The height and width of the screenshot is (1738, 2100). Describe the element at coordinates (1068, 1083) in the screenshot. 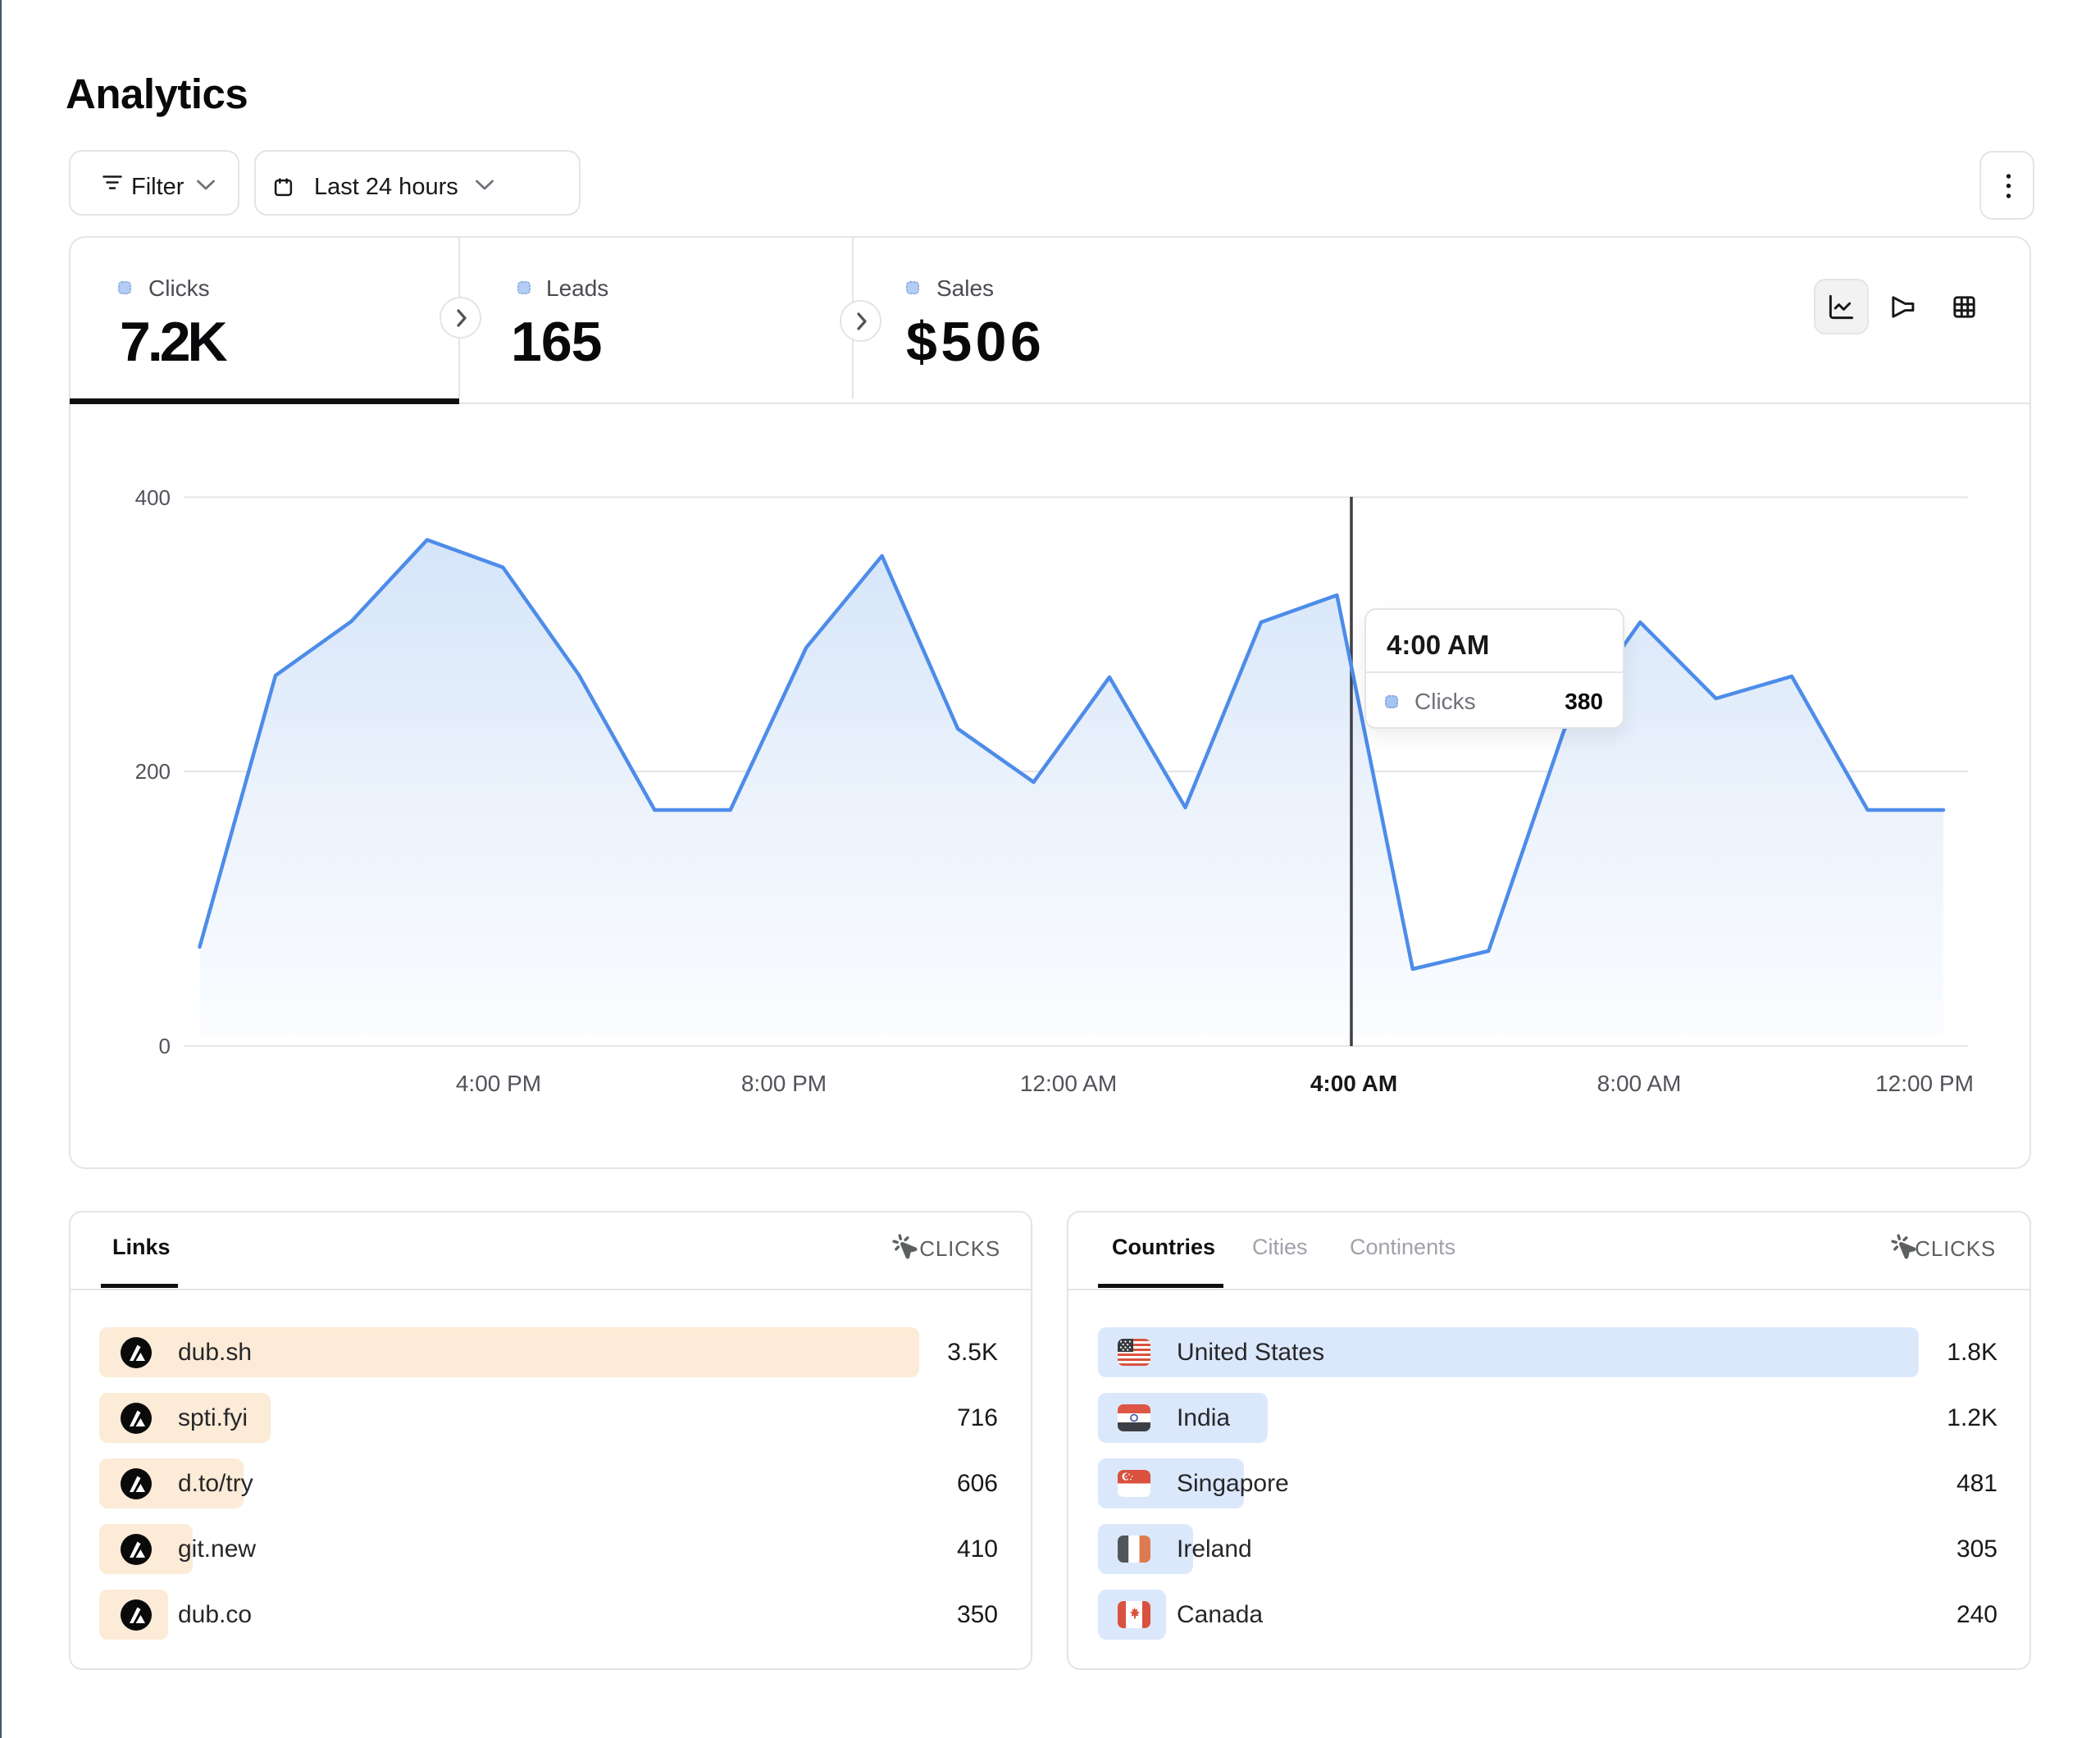

I see `svg-text: 12:00 AM` at that location.